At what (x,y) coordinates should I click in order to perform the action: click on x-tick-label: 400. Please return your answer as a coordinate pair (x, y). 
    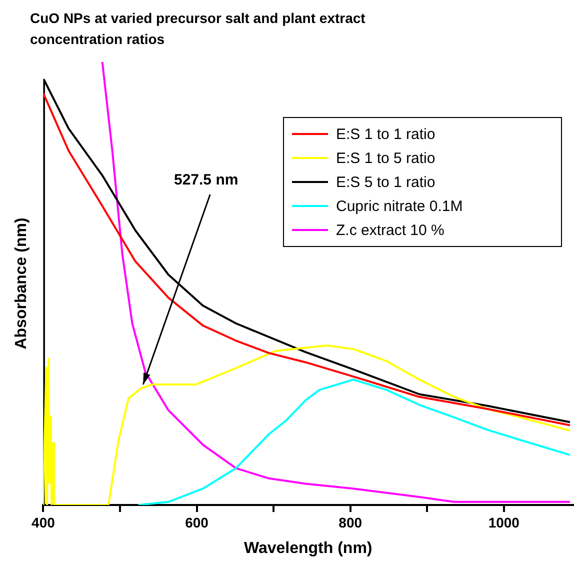
    Looking at the image, I should click on (44, 522).